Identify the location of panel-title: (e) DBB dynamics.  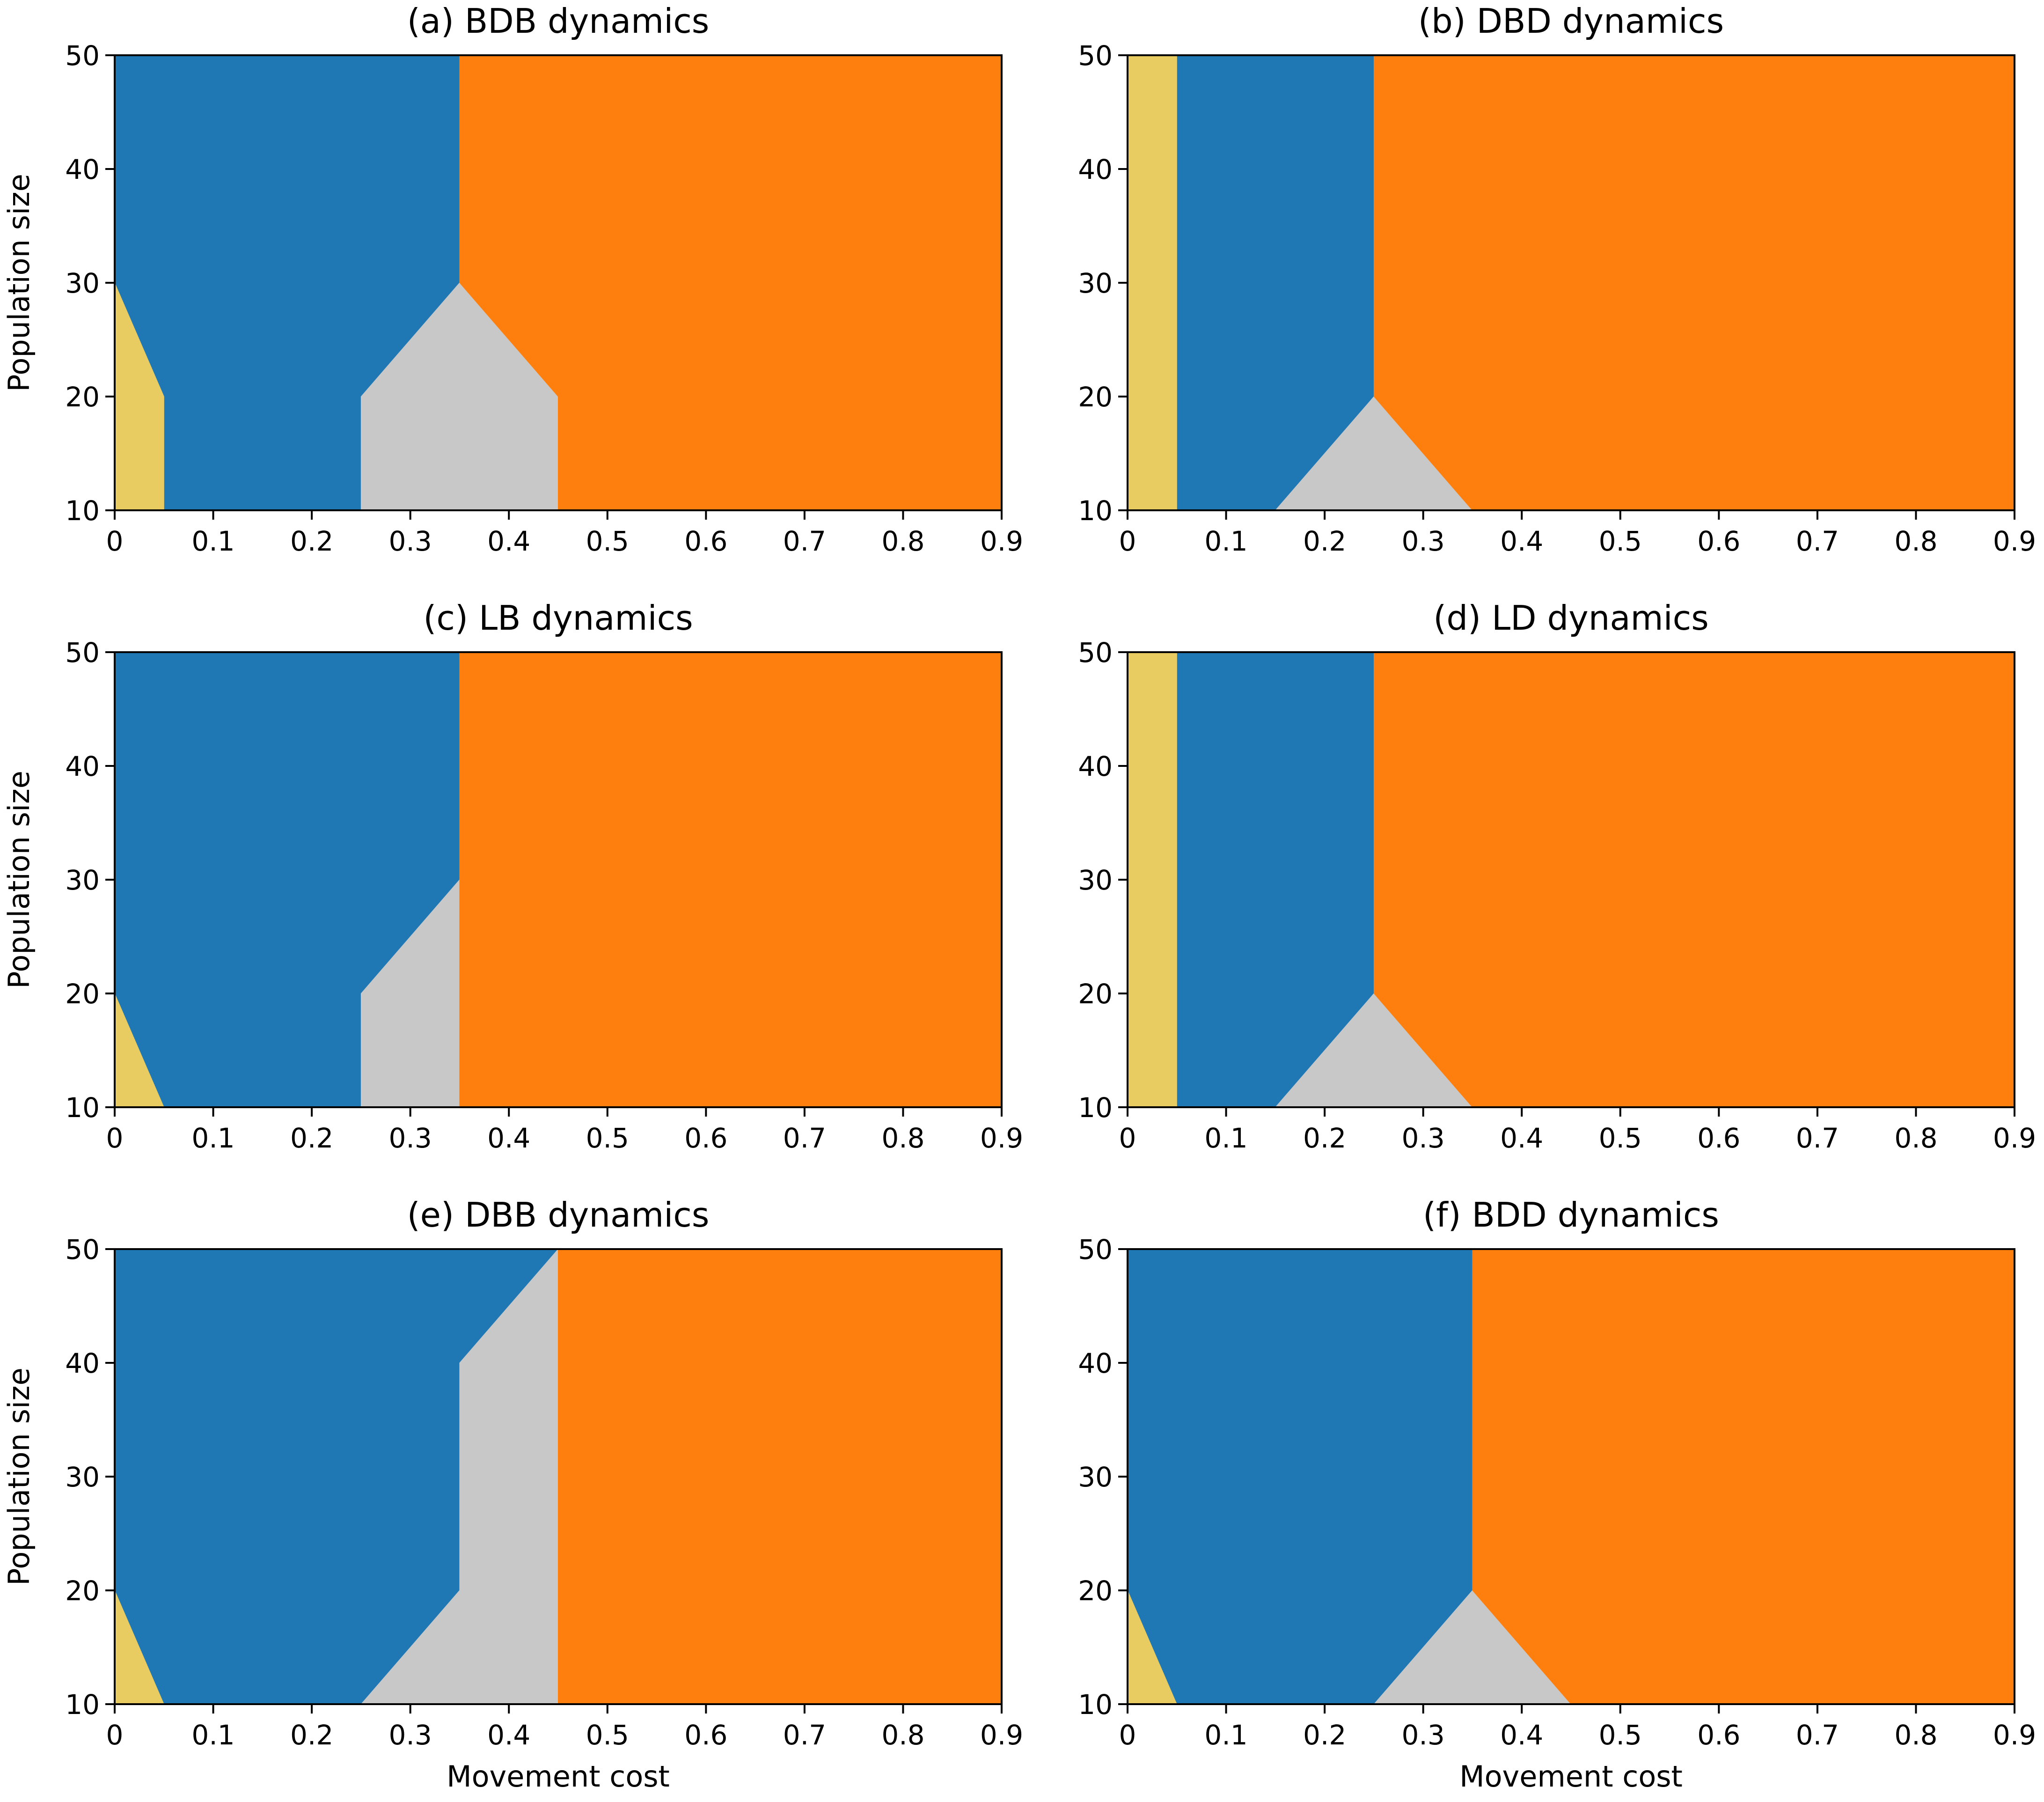
(558, 1215).